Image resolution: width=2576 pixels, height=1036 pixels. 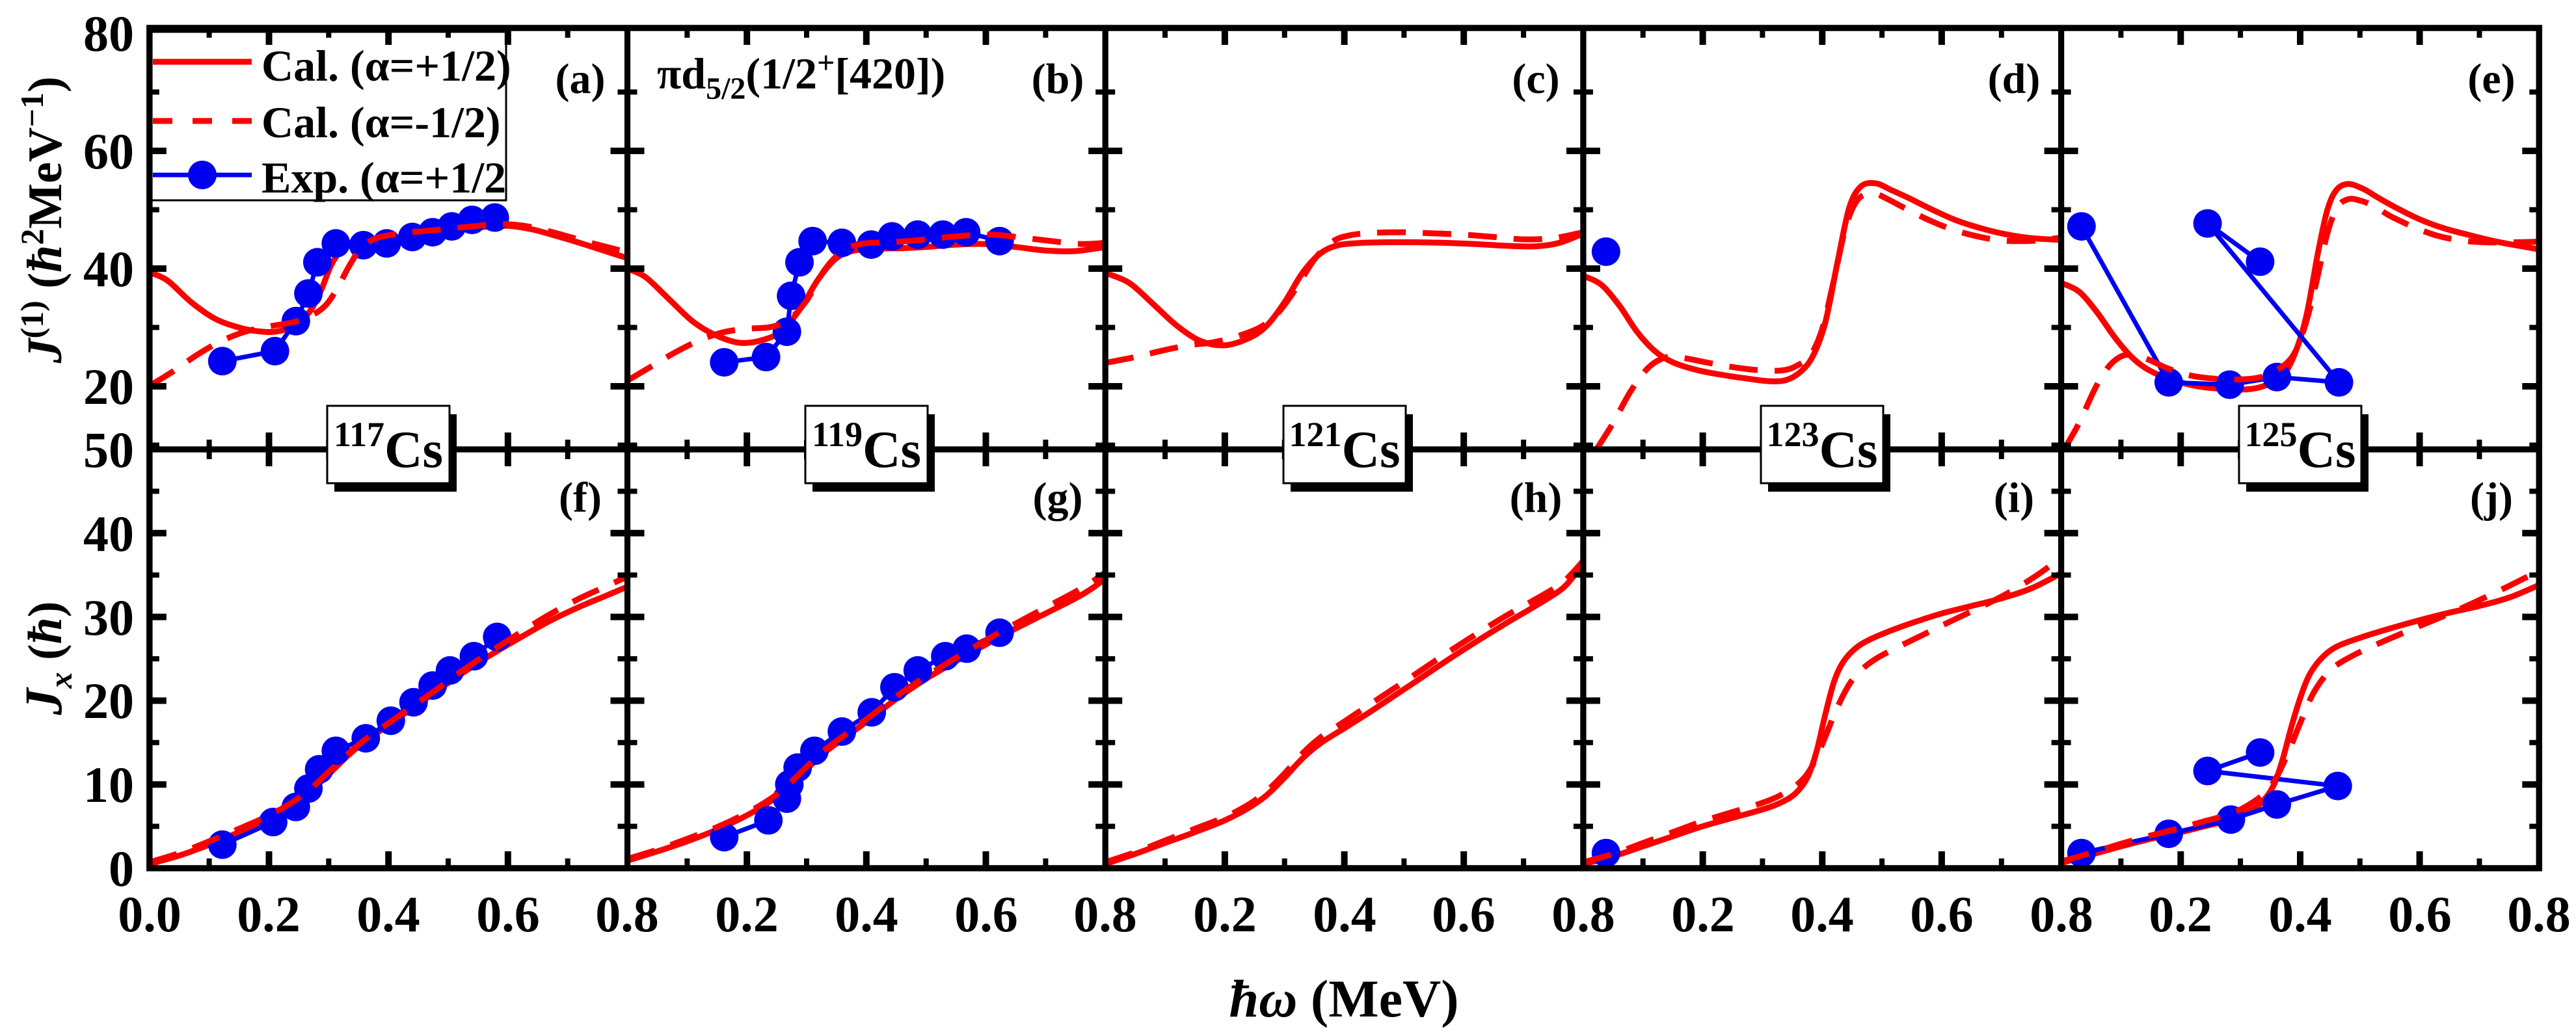 I want to click on svg-text: (h), so click(x=1536, y=498).